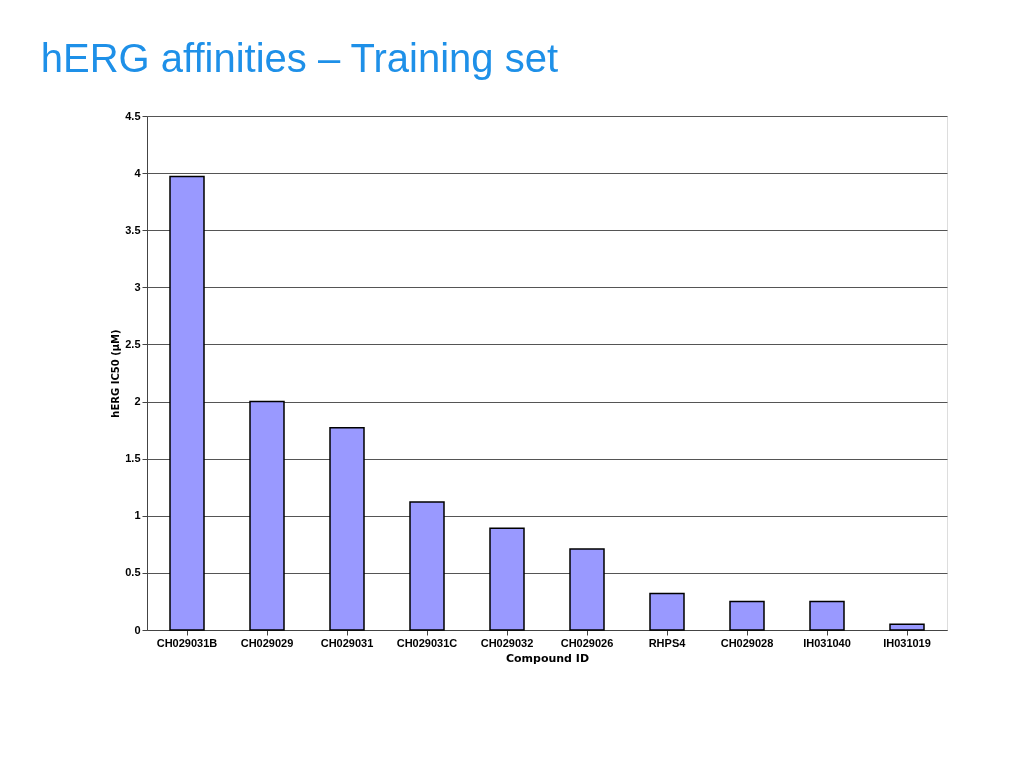  I want to click on y-tick-label: 3, so click(137, 286).